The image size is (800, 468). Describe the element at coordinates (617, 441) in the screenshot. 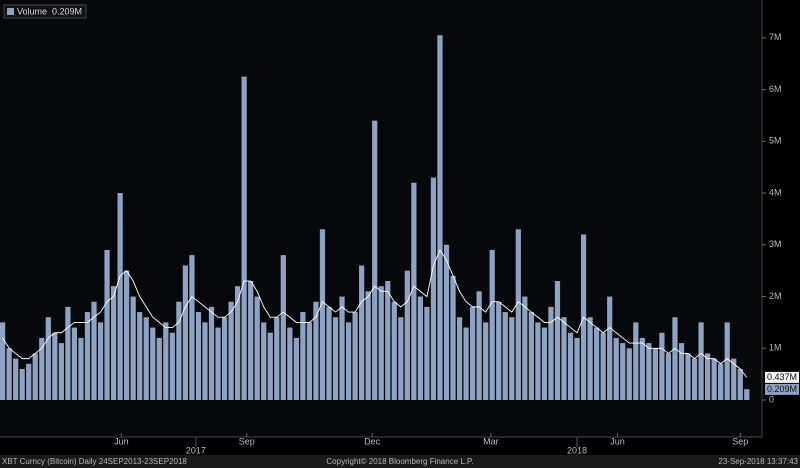

I see `x-tick-label: Jun` at that location.